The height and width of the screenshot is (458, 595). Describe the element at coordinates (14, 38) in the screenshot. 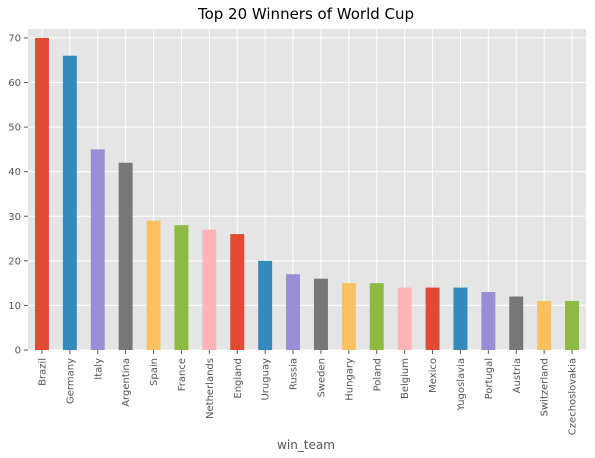

I see `y-tick-label: 70` at that location.